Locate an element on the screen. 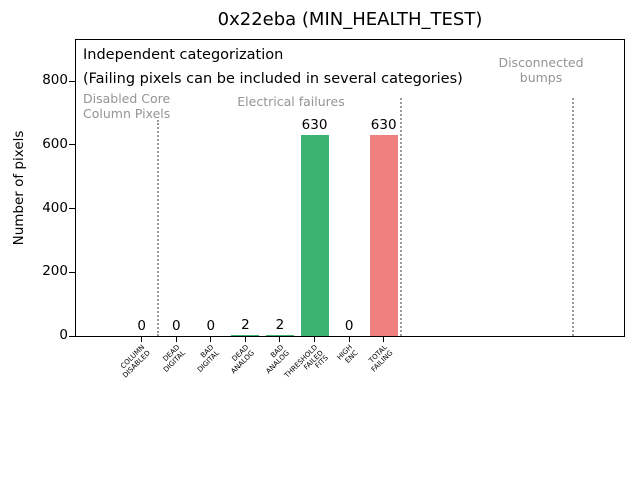 This screenshot has width=640, height=480. y-tick-label: 800 is located at coordinates (55, 80).